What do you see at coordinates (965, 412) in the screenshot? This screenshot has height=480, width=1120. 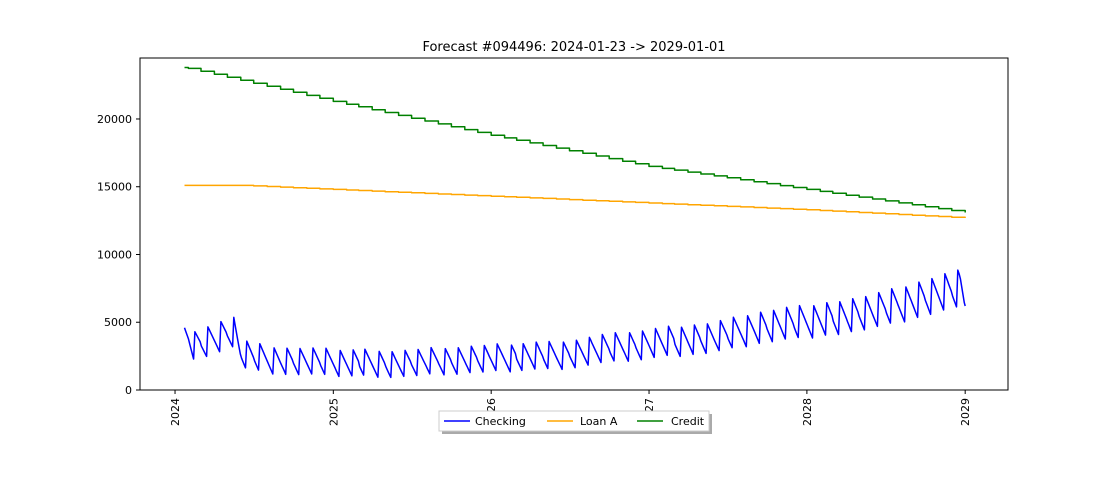 I see `x-tick-label: 2029` at bounding box center [965, 412].